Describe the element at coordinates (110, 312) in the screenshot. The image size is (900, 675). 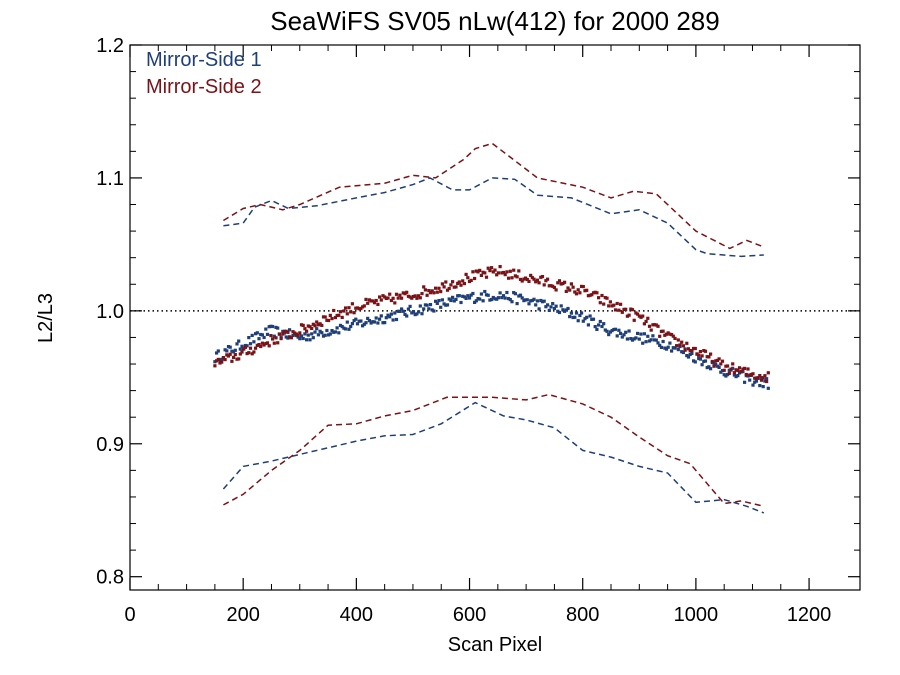
I see `y-tick-label: 1.0` at that location.